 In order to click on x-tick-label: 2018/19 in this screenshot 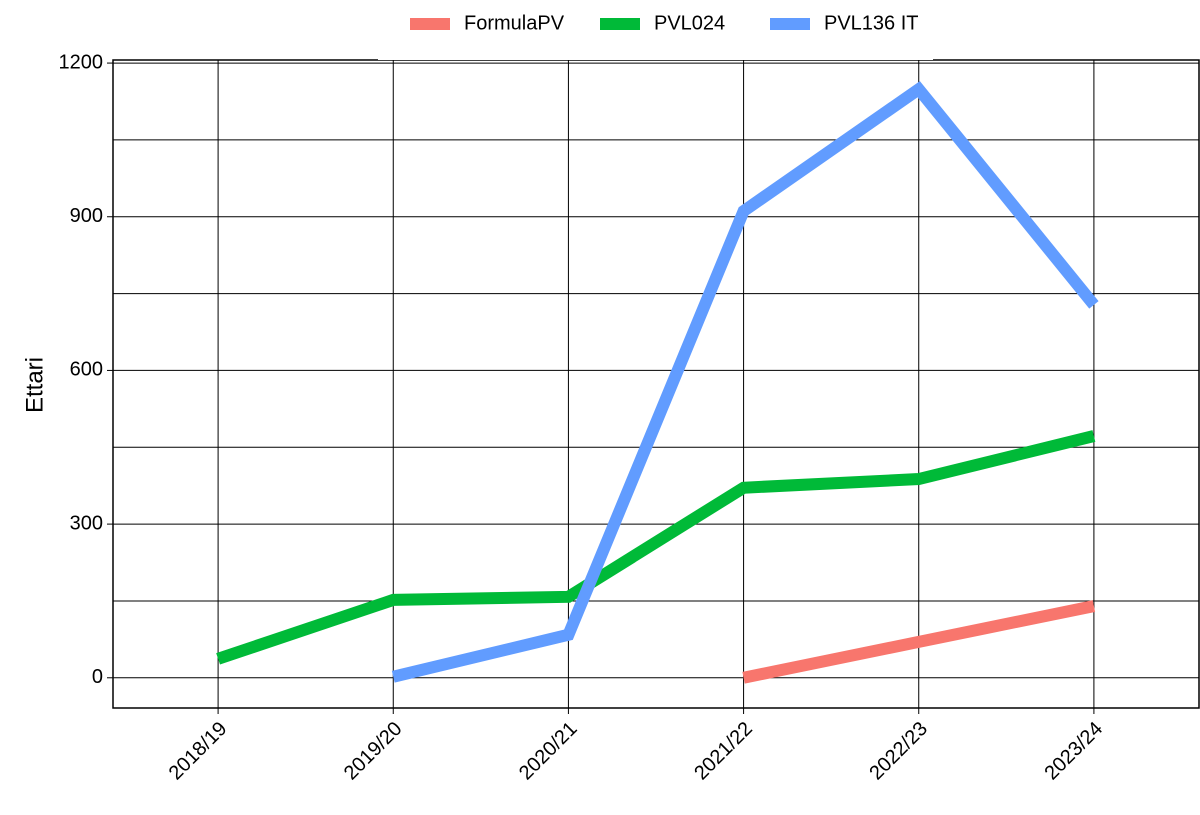, I will do `click(198, 751)`.